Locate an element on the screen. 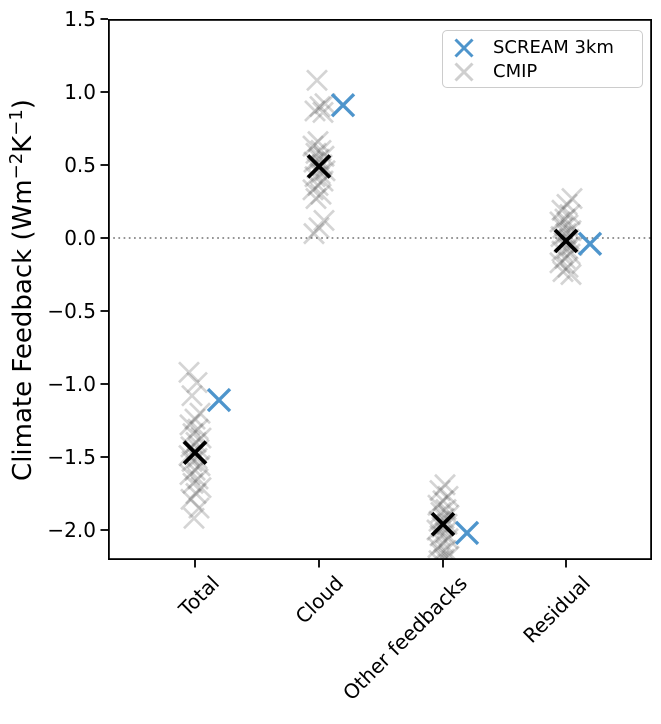 This screenshot has width=661, height=724. y-tick-label: 1.5 is located at coordinates (80, 19).